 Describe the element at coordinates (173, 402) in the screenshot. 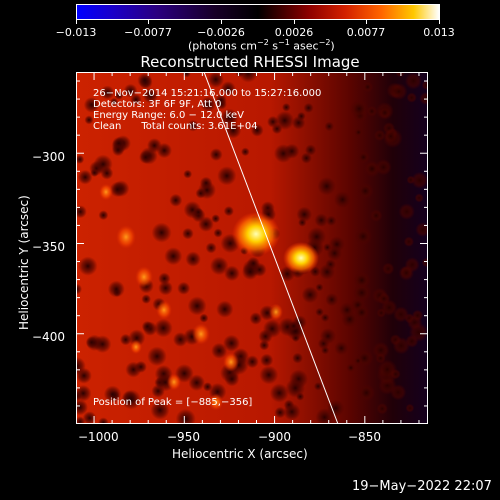

I see `peak-position-label: Position of Peak = [−885,−356]` at that location.